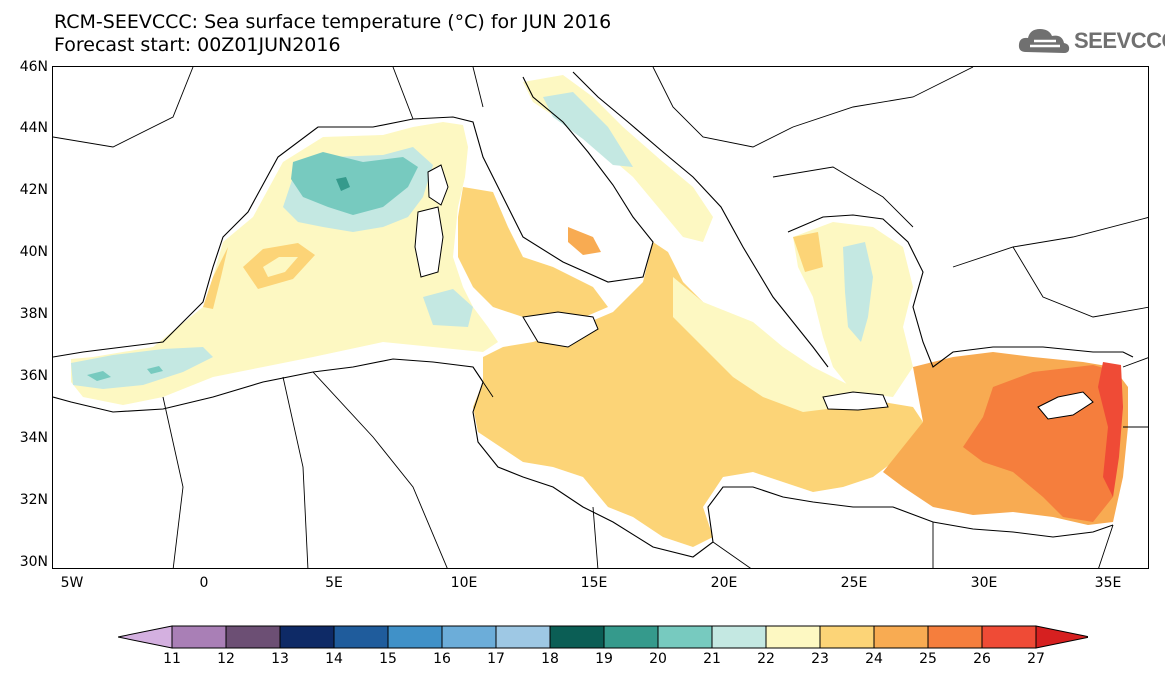 The height and width of the screenshot is (682, 1165). I want to click on forecast-start-label: Forecast start: 00Z01JUN2016, so click(197, 45).